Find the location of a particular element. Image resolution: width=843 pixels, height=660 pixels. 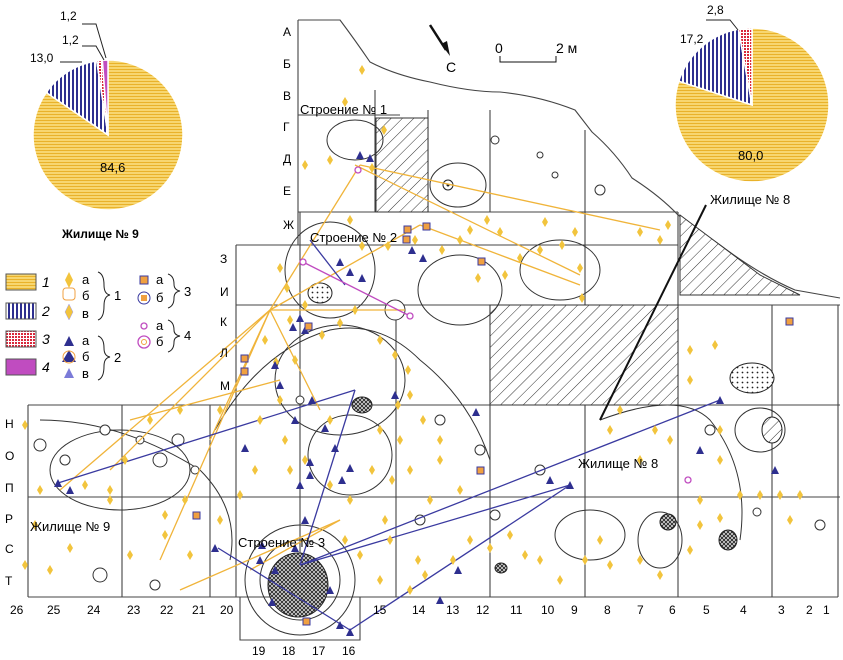

row-label: Г is located at coordinates (286, 127).